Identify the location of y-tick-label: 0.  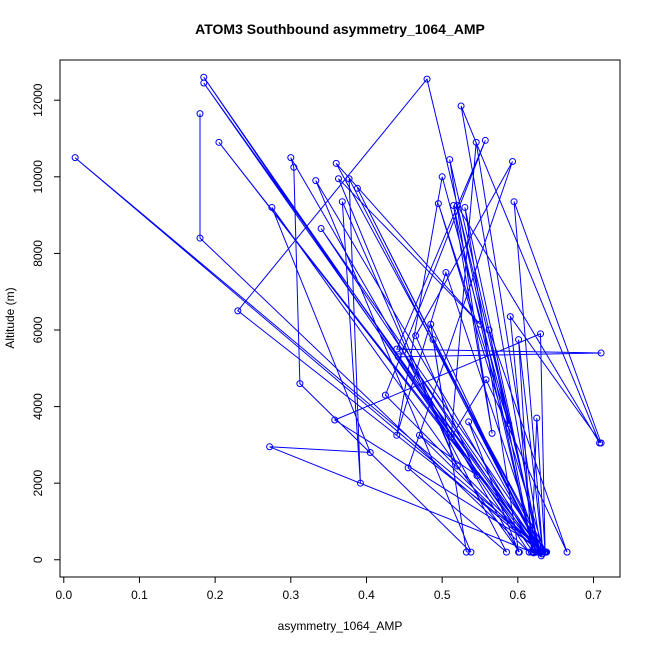
(38, 559).